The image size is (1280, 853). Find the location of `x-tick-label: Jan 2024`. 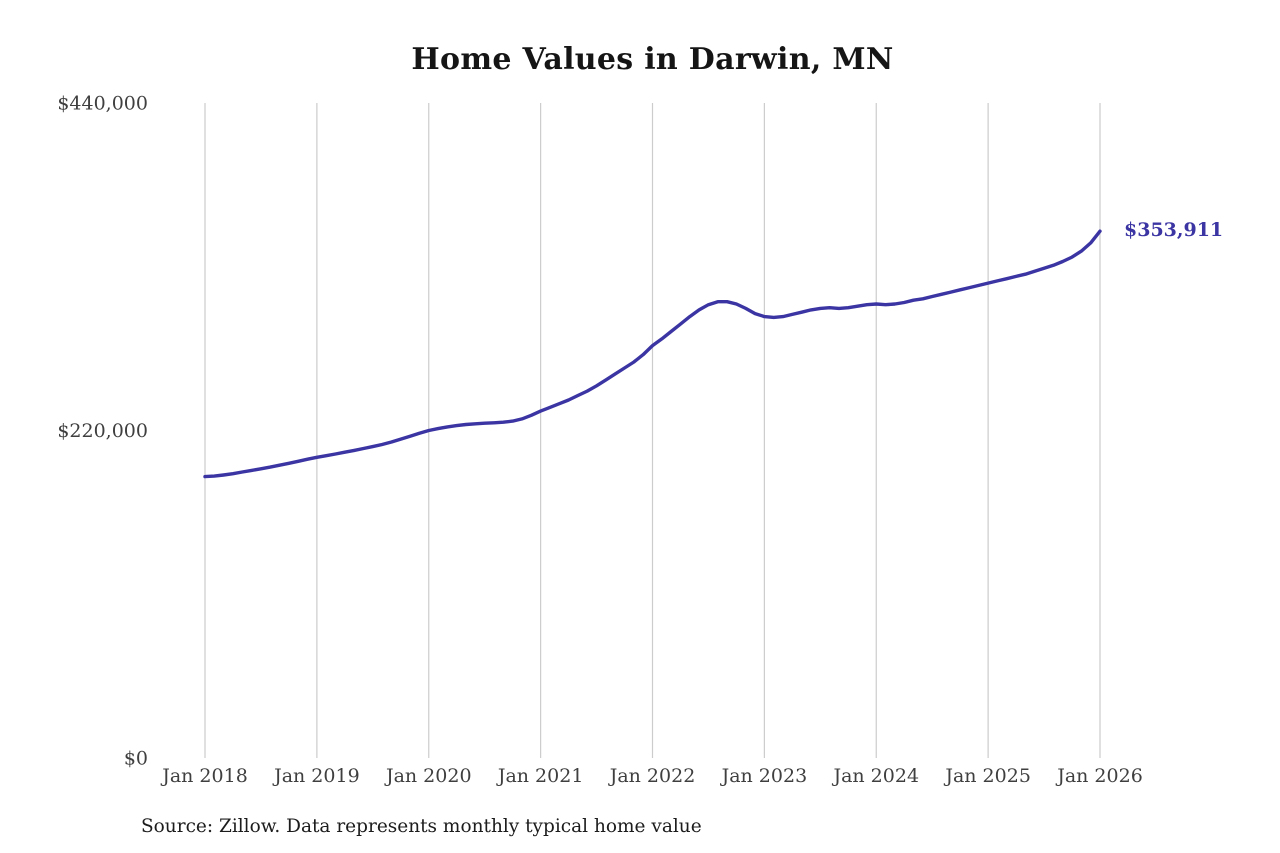

x-tick-label: Jan 2024 is located at coordinates (875, 776).